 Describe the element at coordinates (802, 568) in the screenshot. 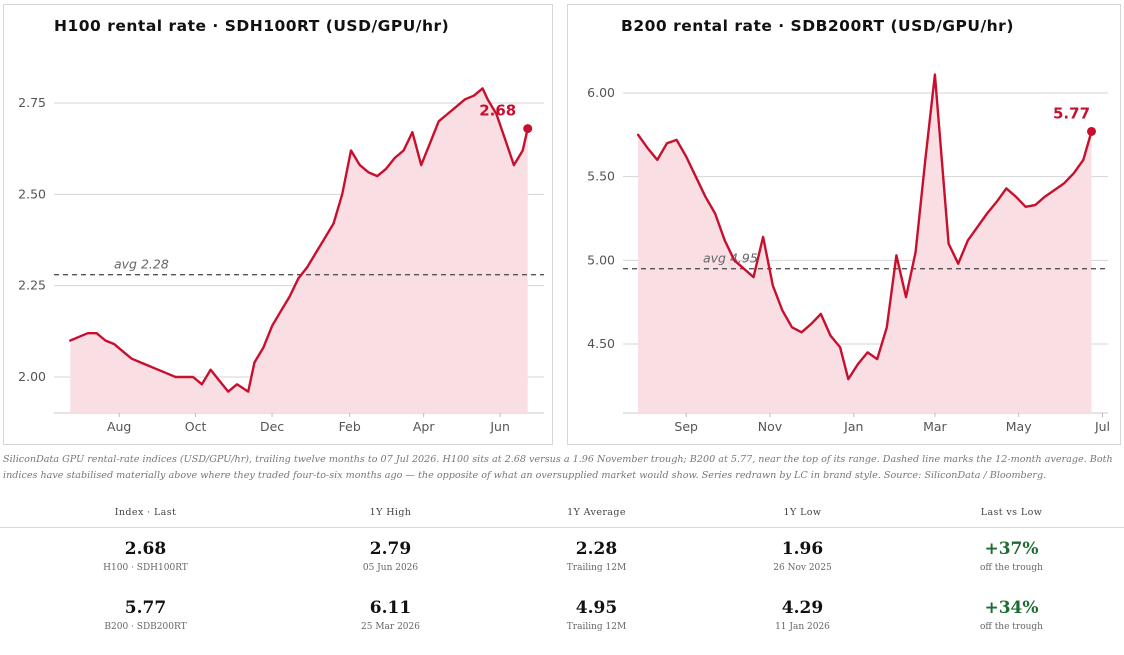

I see `stat-sub: 26 Nov 2025` at that location.